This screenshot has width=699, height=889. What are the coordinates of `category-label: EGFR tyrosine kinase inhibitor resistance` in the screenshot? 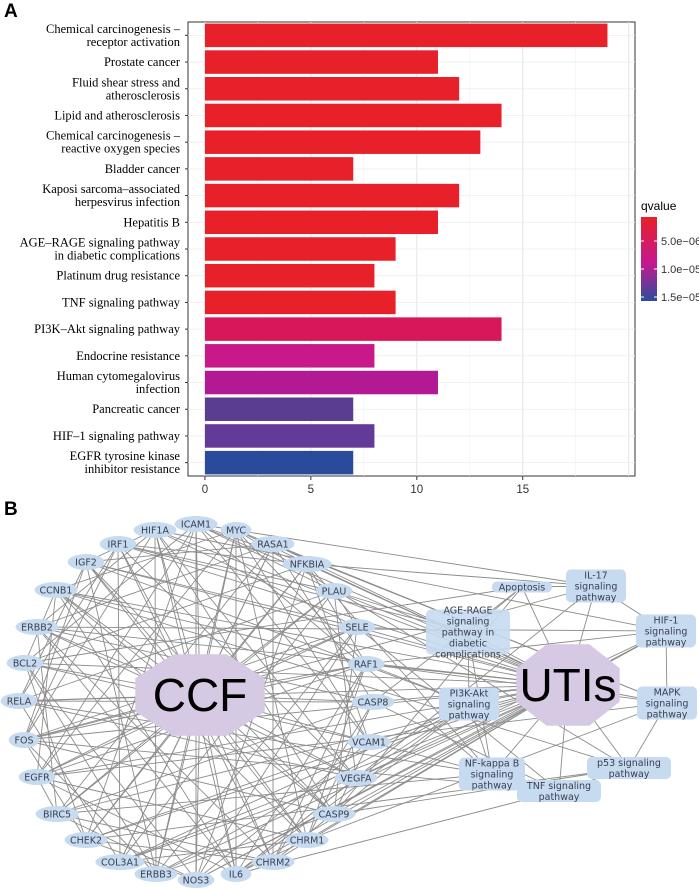 It's located at (125, 462).